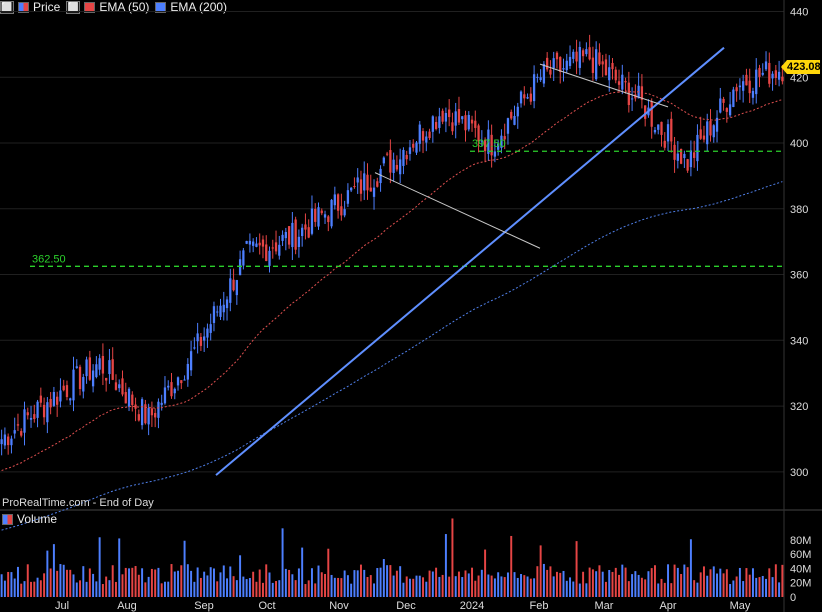 The height and width of the screenshot is (612, 822). What do you see at coordinates (127, 606) in the screenshot?
I see `time-tick-label: Aug` at bounding box center [127, 606].